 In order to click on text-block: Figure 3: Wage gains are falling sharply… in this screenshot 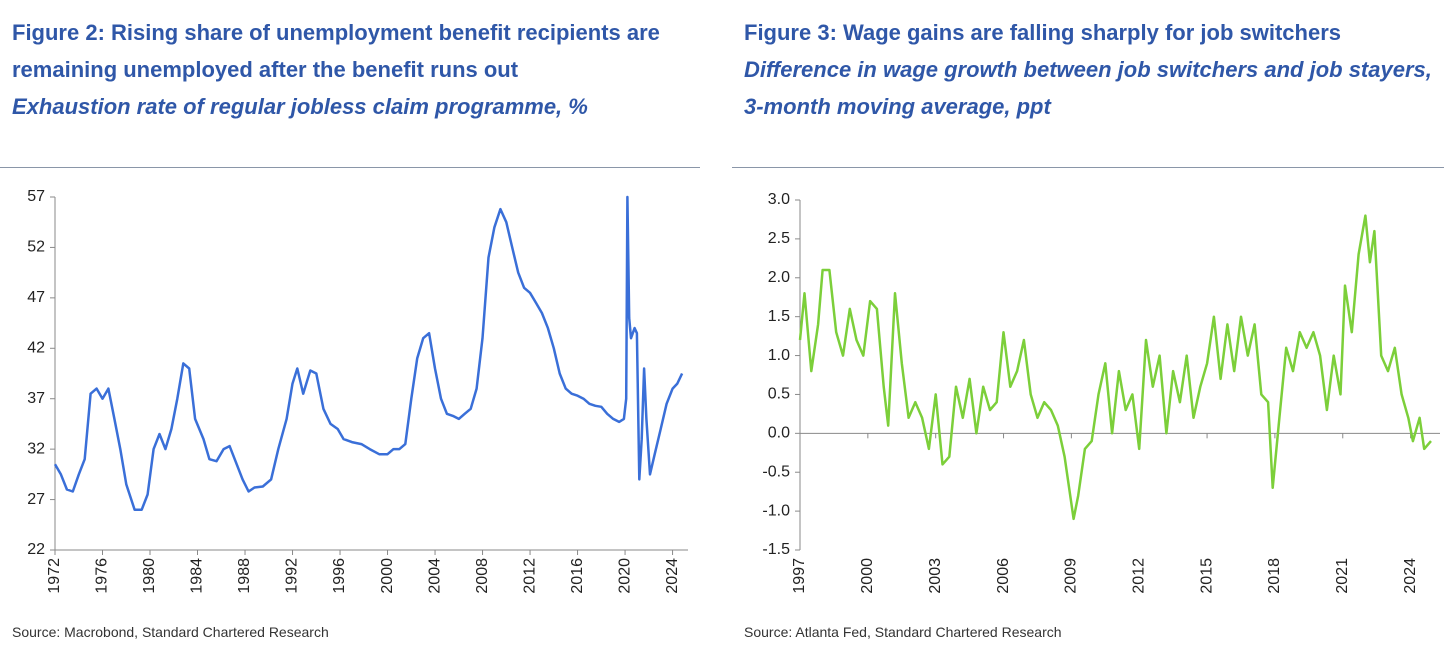, I will do `click(1100, 69)`.